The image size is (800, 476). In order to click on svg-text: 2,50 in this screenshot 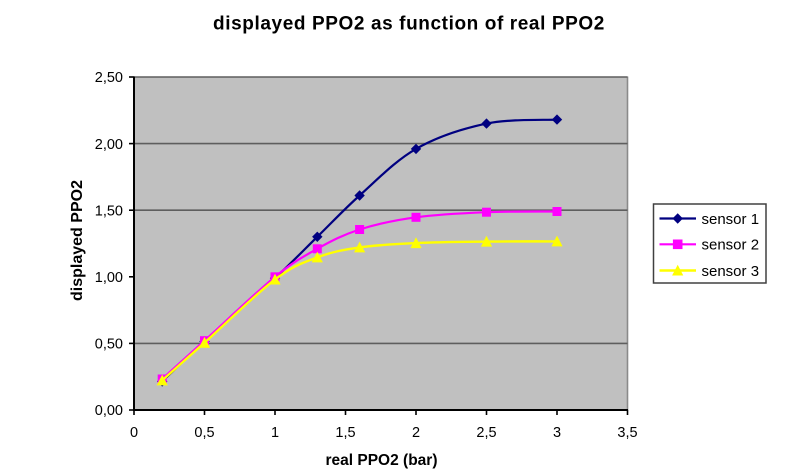, I will do `click(109, 78)`.